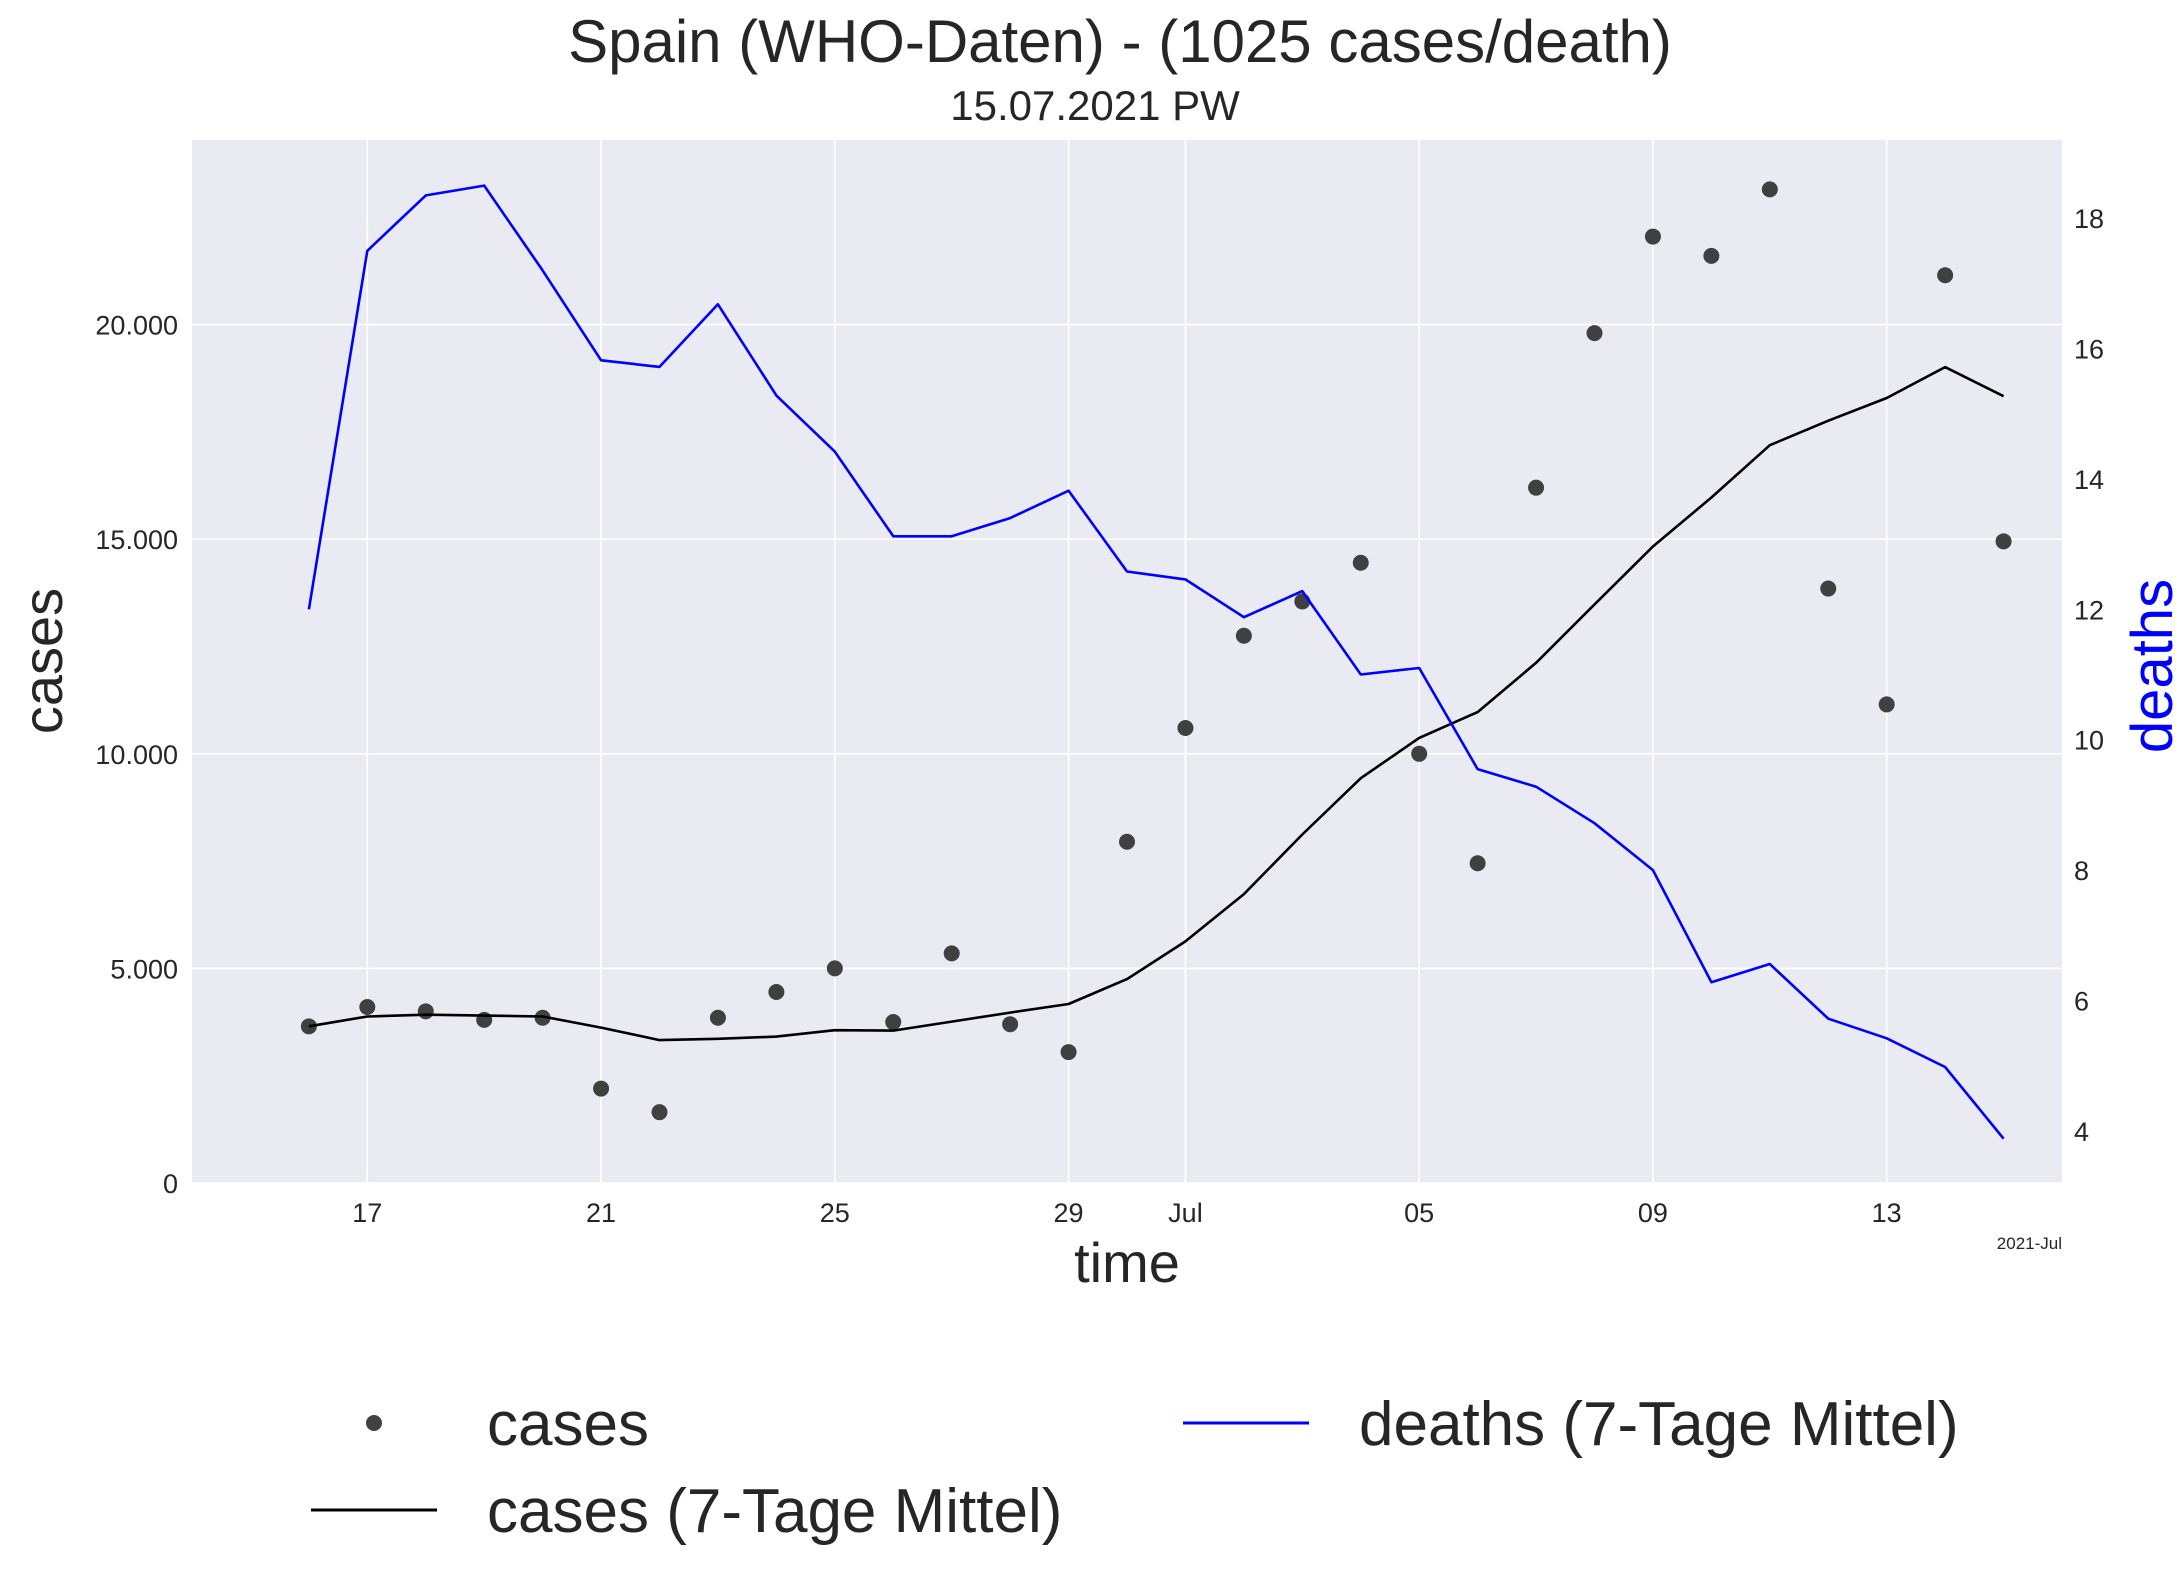 The width and height of the screenshot is (2180, 1578). I want to click on y-right-tick-label: 18, so click(2089, 219).